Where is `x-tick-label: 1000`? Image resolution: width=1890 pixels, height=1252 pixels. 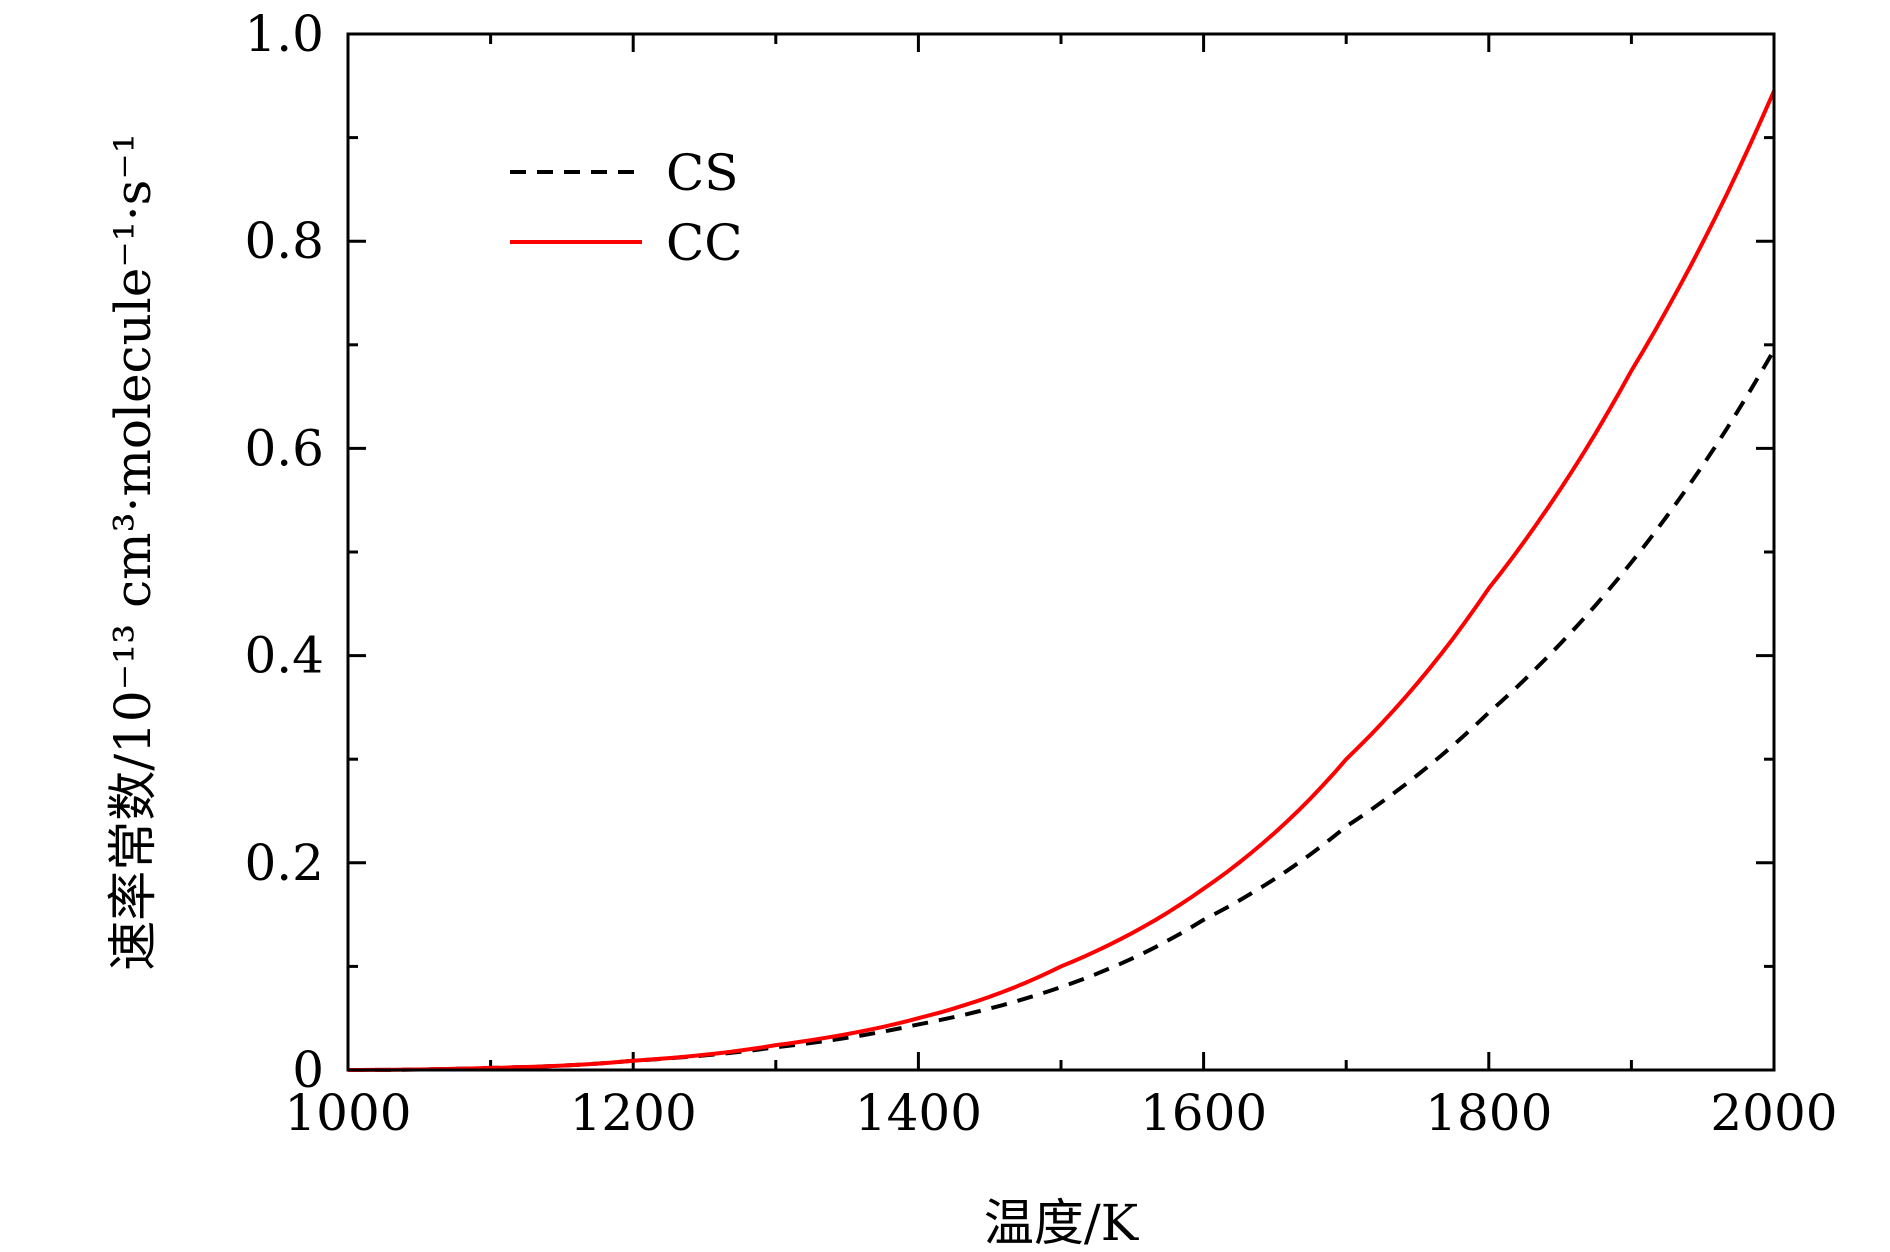
x-tick-label: 1000 is located at coordinates (347, 1113).